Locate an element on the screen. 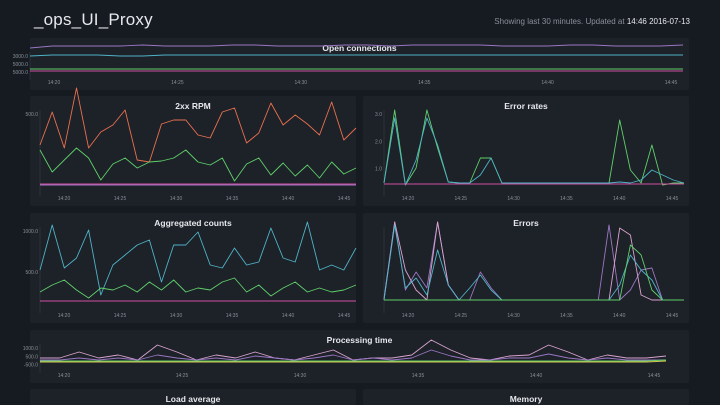 Image resolution: width=720 pixels, height=405 pixels. panel-load-average: Load average is located at coordinates (193, 397).